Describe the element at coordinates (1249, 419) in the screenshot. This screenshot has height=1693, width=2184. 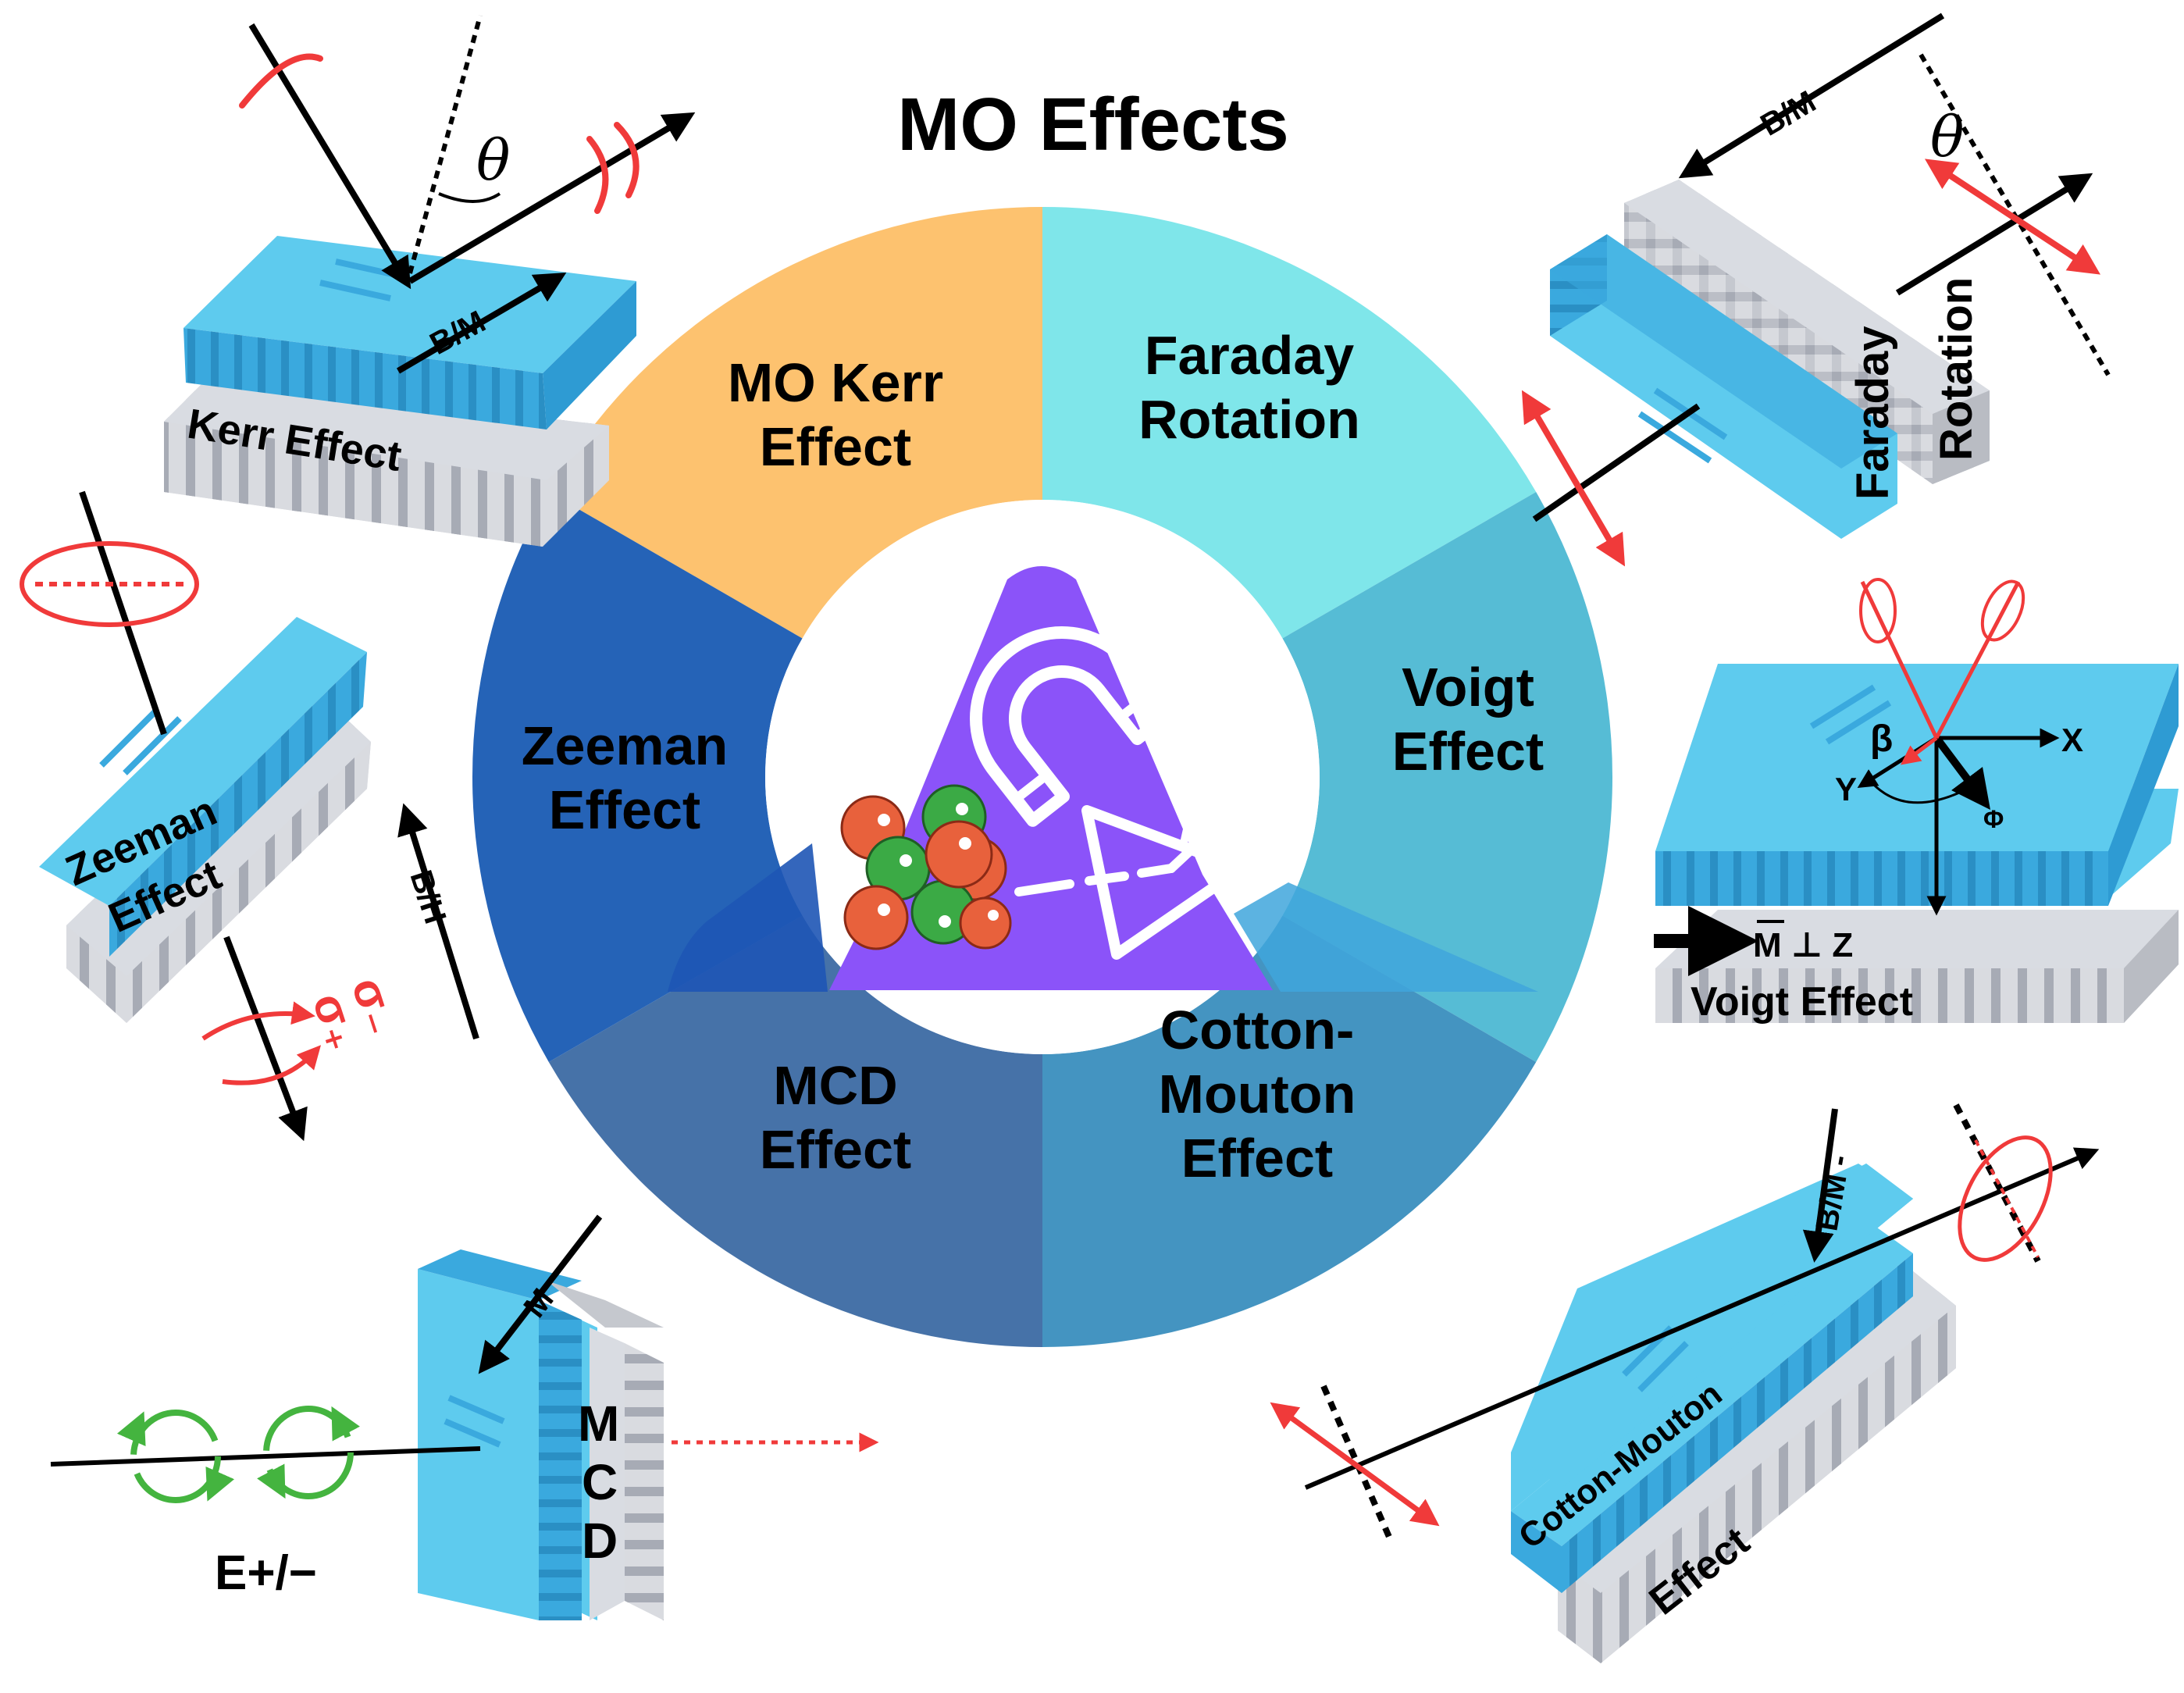
I see `wheel-label-faraday-line-2: Rotation` at that location.